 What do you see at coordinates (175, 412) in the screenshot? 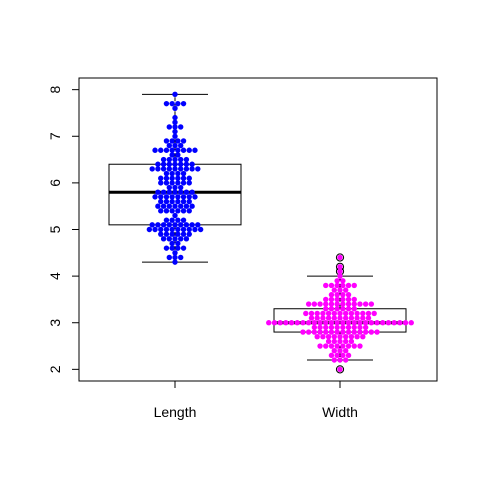
I see `x-tick-label: Length` at bounding box center [175, 412].